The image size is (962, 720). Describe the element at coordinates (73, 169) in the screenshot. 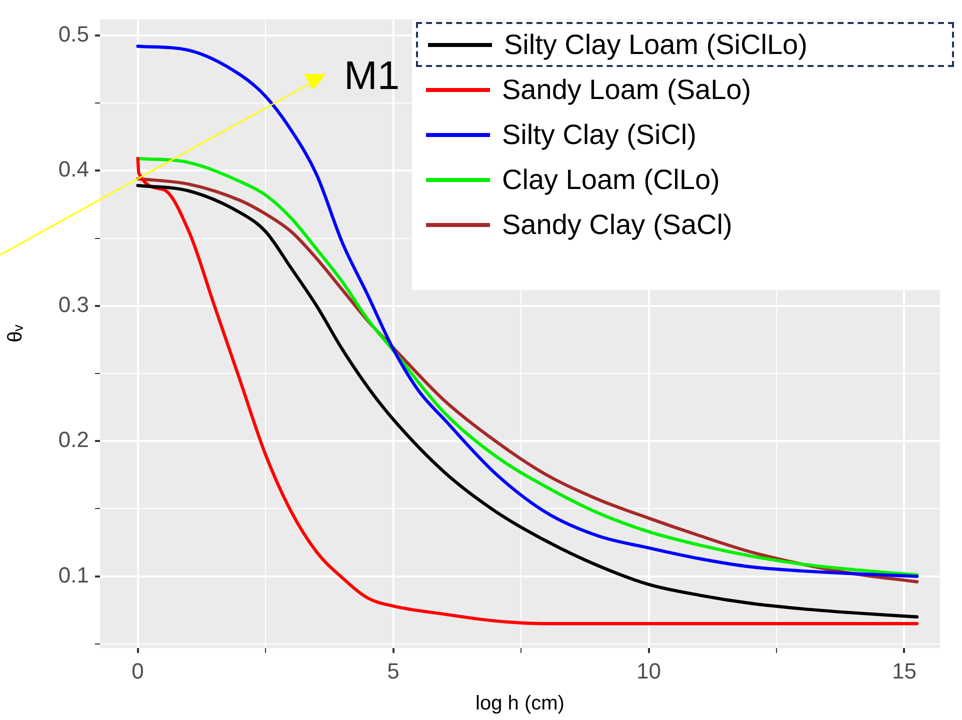

I see `y-tick-label: 0.4` at that location.